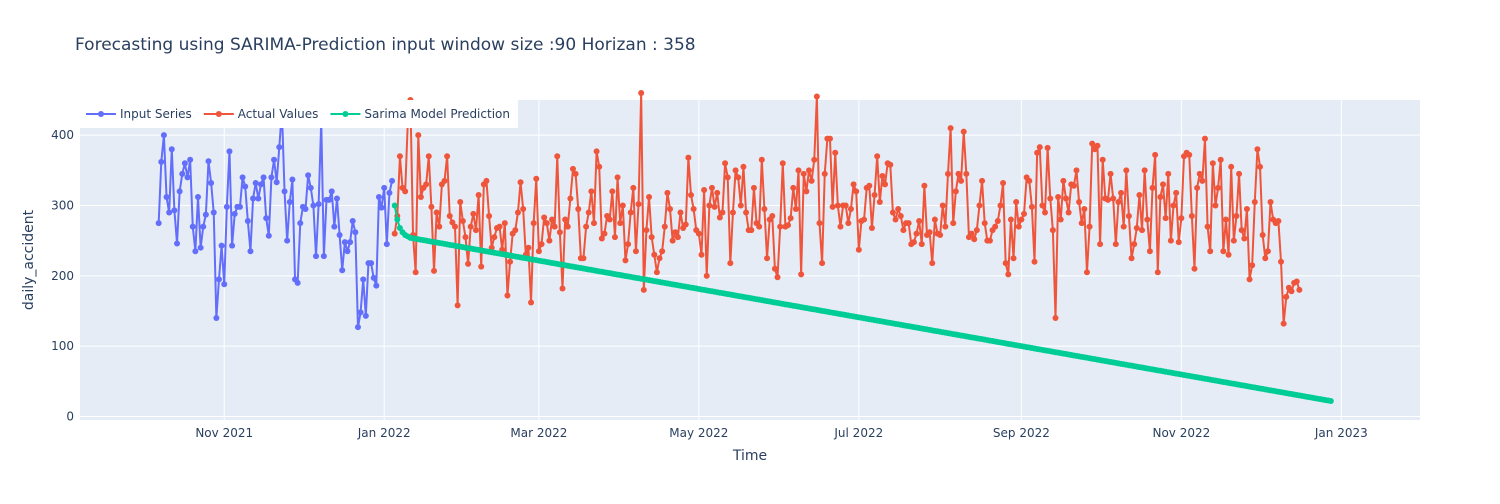  I want to click on legend-label: Actual Values, so click(278, 114).